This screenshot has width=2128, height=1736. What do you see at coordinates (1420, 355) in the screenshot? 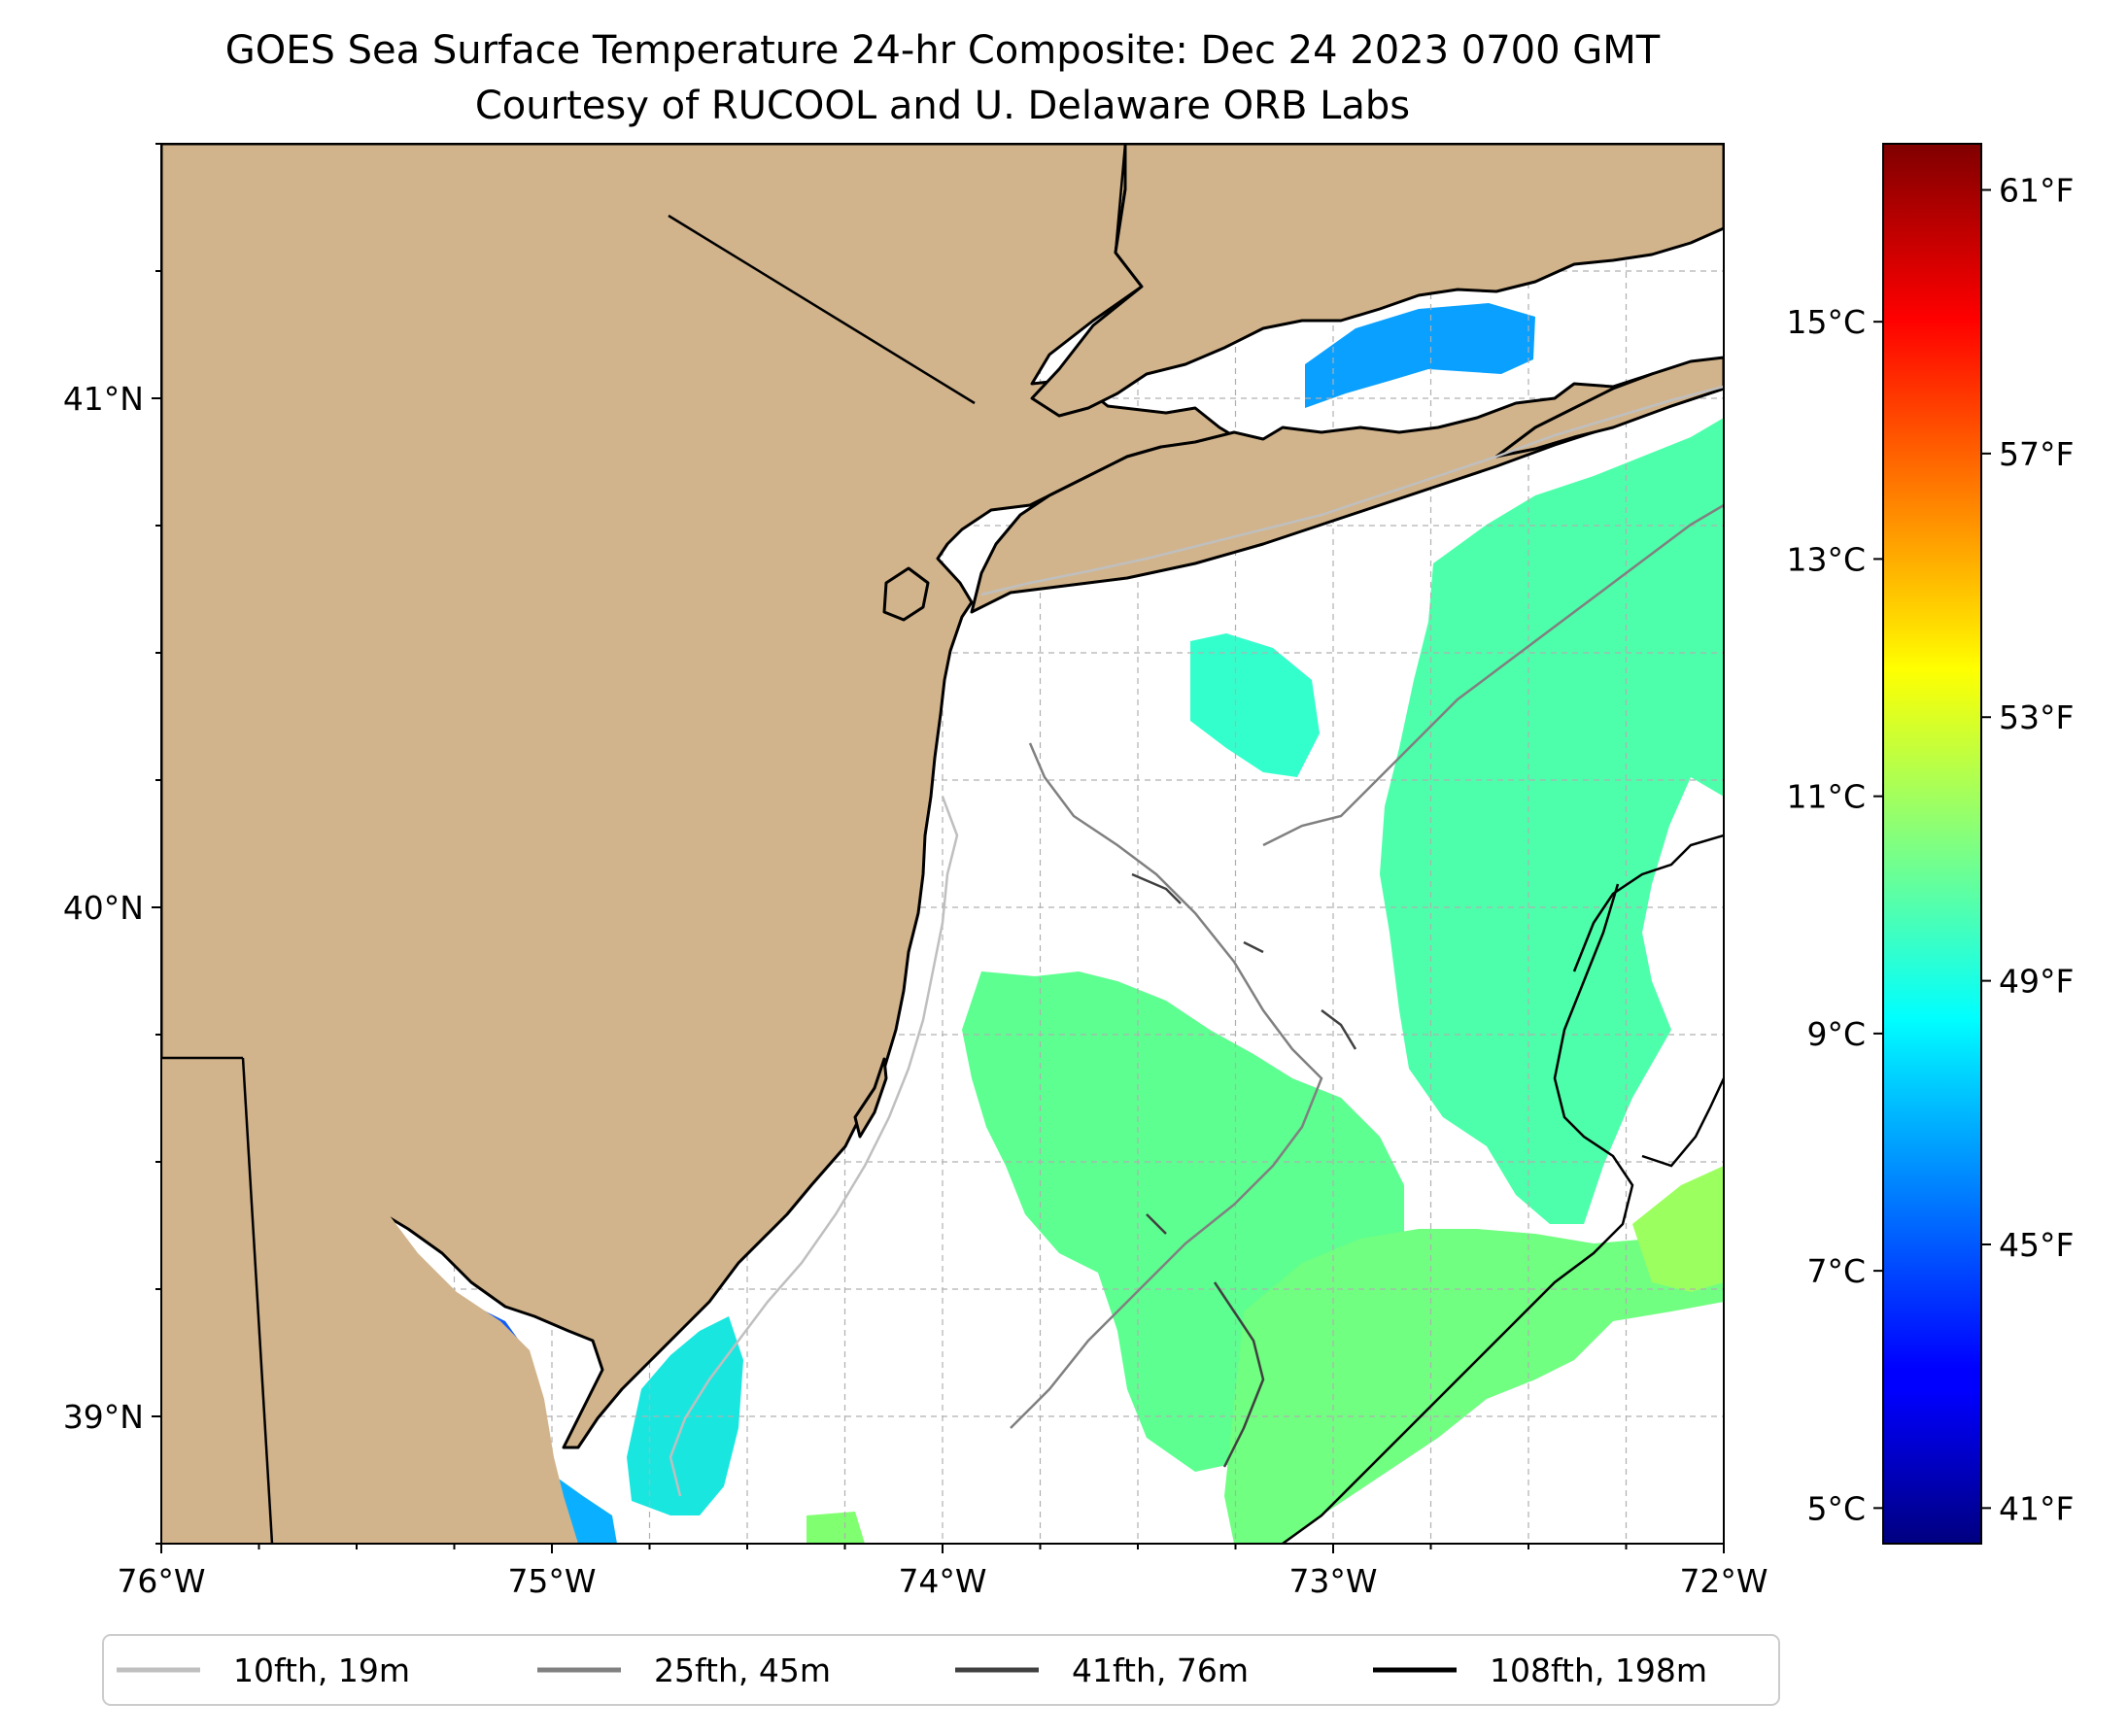
I see `sst-patch-long-island-sound` at bounding box center [1420, 355].